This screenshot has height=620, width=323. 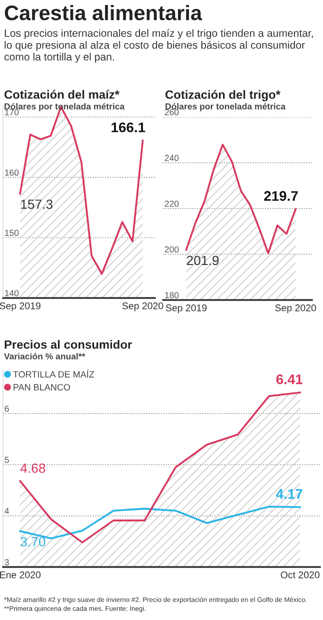 What do you see at coordinates (281, 196) in the screenshot?
I see `data-label: 219.7` at bounding box center [281, 196].